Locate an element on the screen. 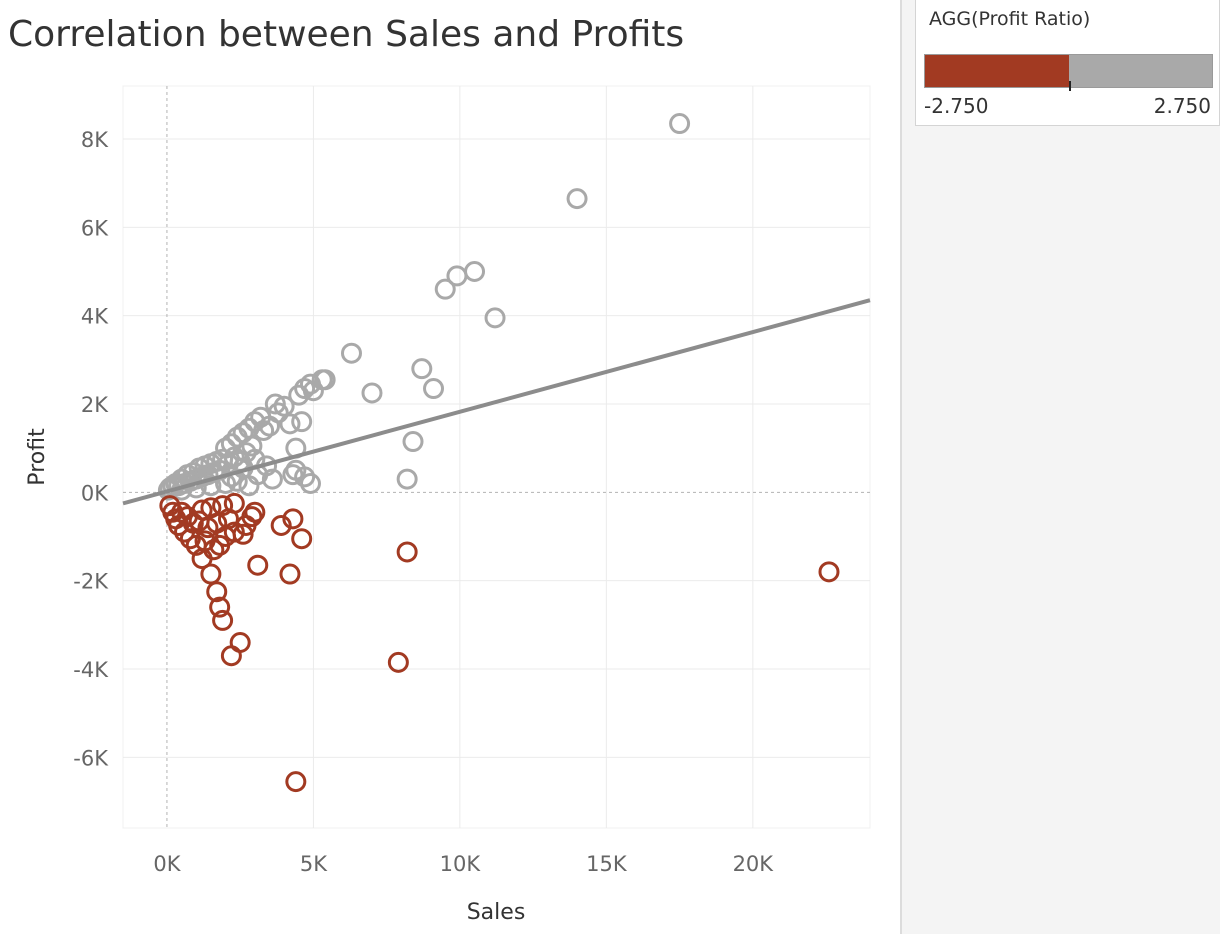  y-axis: -6K -4K -2K 0K 2K 4K 6K 8K is located at coordinates (91, 449).